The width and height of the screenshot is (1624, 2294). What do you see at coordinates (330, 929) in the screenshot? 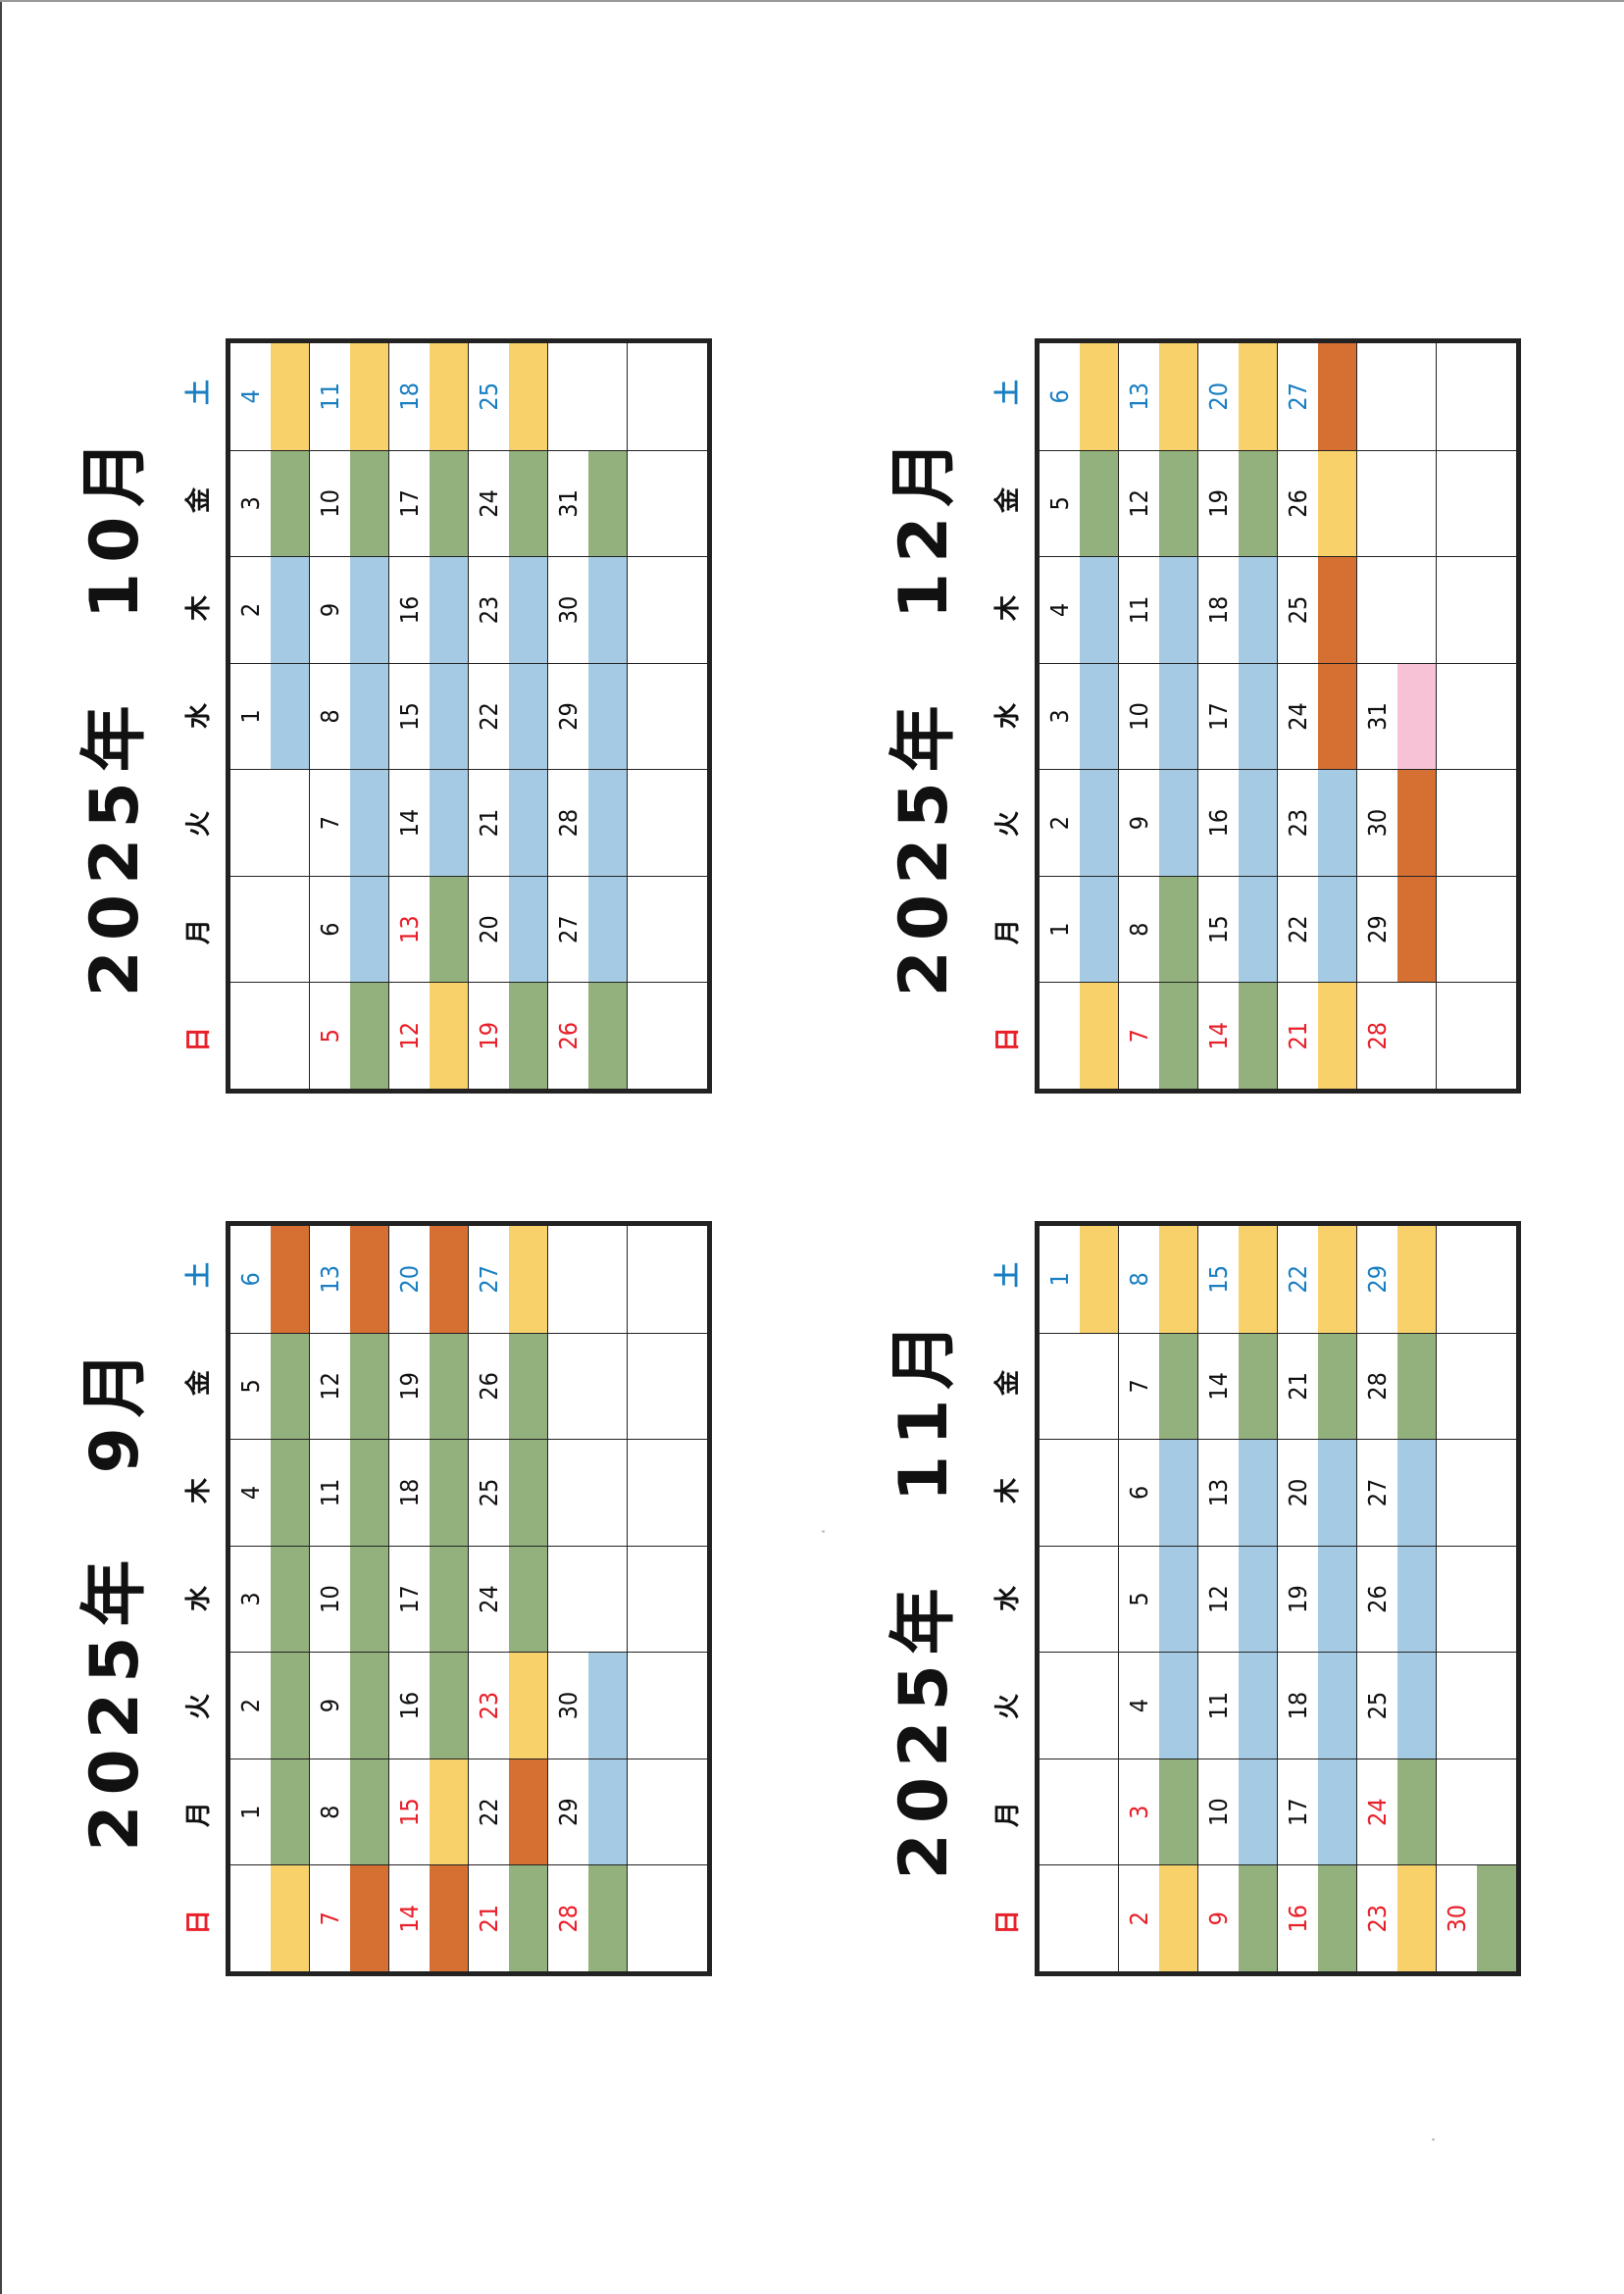
I see `day-number: 6` at bounding box center [330, 929].